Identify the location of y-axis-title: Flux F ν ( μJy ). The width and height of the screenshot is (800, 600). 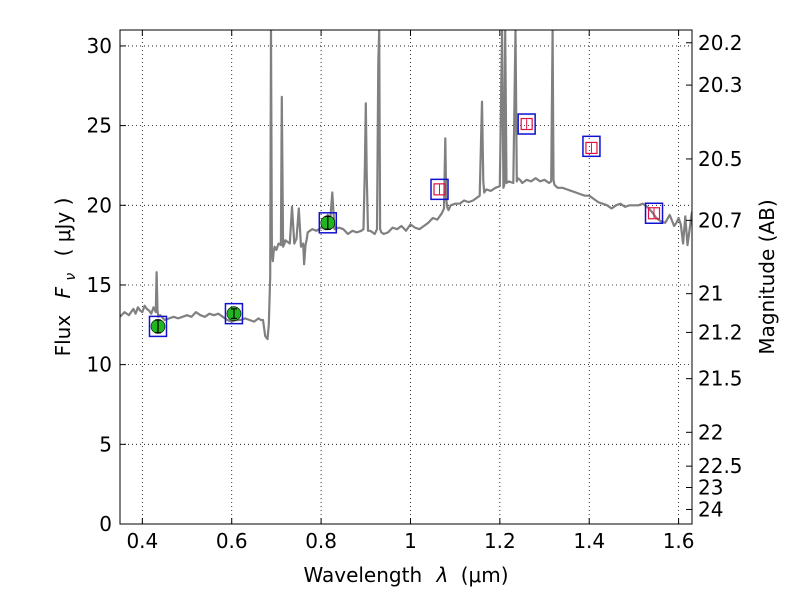
(65, 277).